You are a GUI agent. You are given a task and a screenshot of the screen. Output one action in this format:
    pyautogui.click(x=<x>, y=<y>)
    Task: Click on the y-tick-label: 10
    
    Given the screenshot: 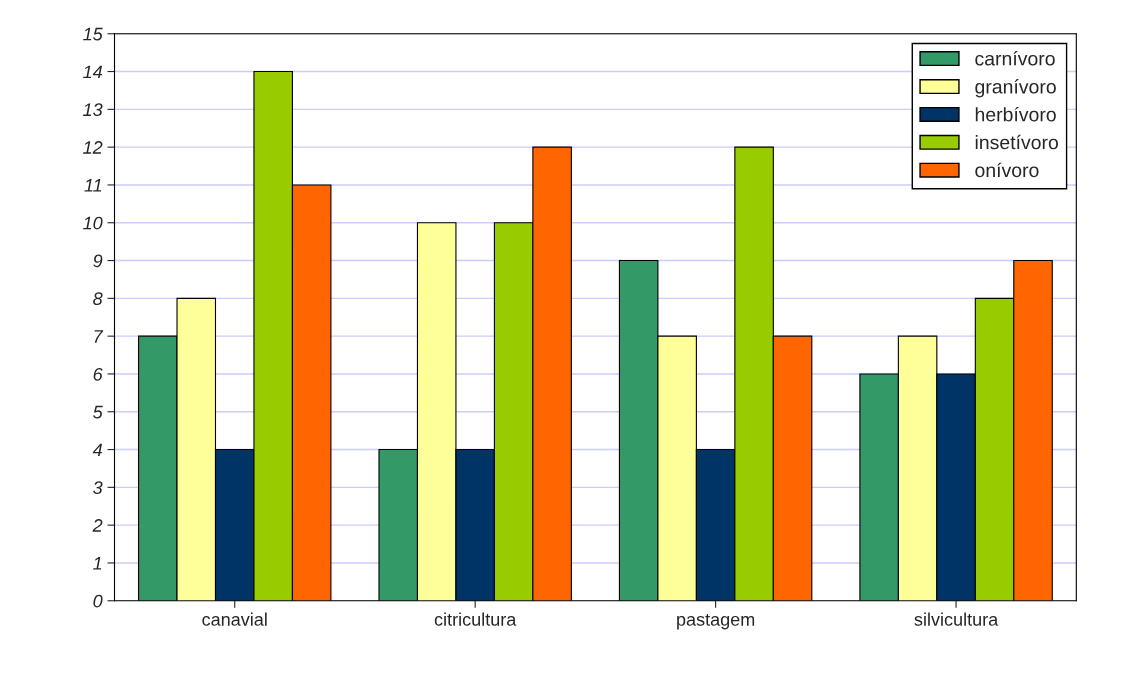 What is the action you would take?
    pyautogui.click(x=93, y=223)
    